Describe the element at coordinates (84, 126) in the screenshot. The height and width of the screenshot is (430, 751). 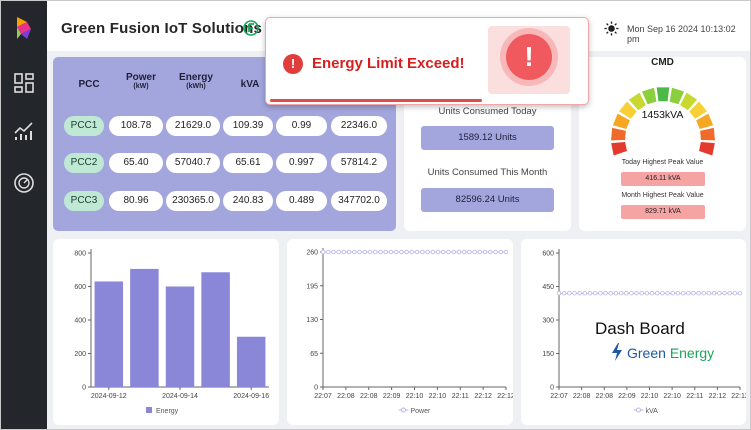
I see `pcc1-label: PCC1` at that location.